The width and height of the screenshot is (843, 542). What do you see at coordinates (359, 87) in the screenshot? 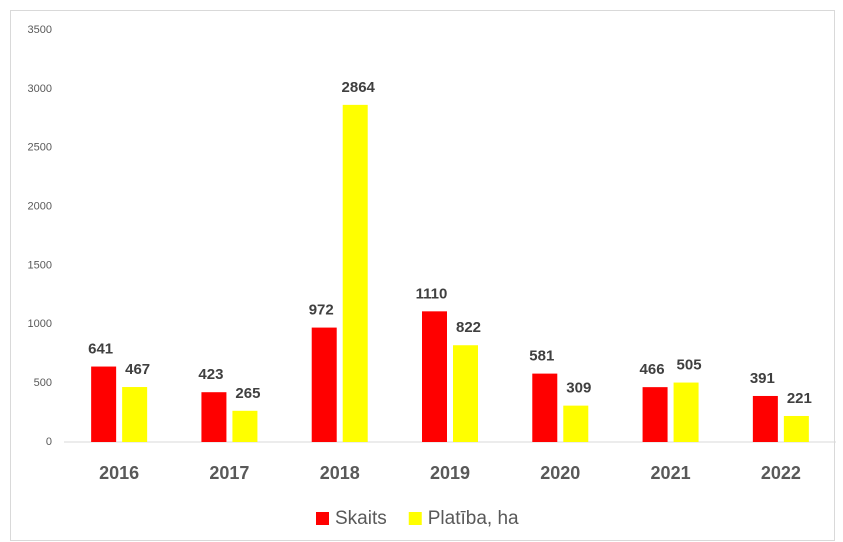
I see `data-label: 2864` at bounding box center [359, 87].